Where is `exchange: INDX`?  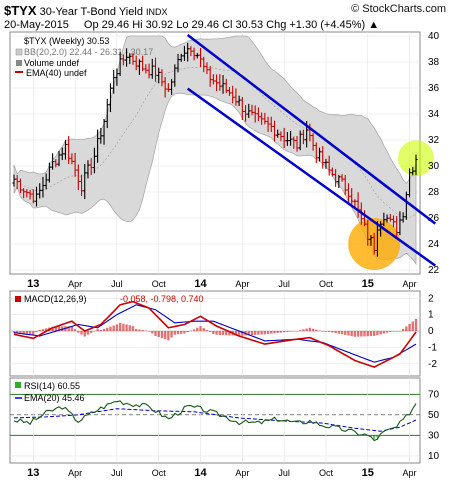
exchange: INDX is located at coordinates (157, 12).